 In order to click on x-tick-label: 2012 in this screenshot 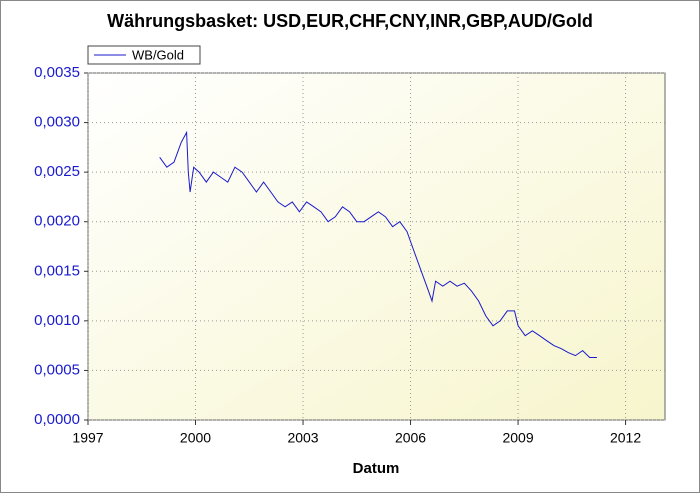, I will do `click(625, 438)`.